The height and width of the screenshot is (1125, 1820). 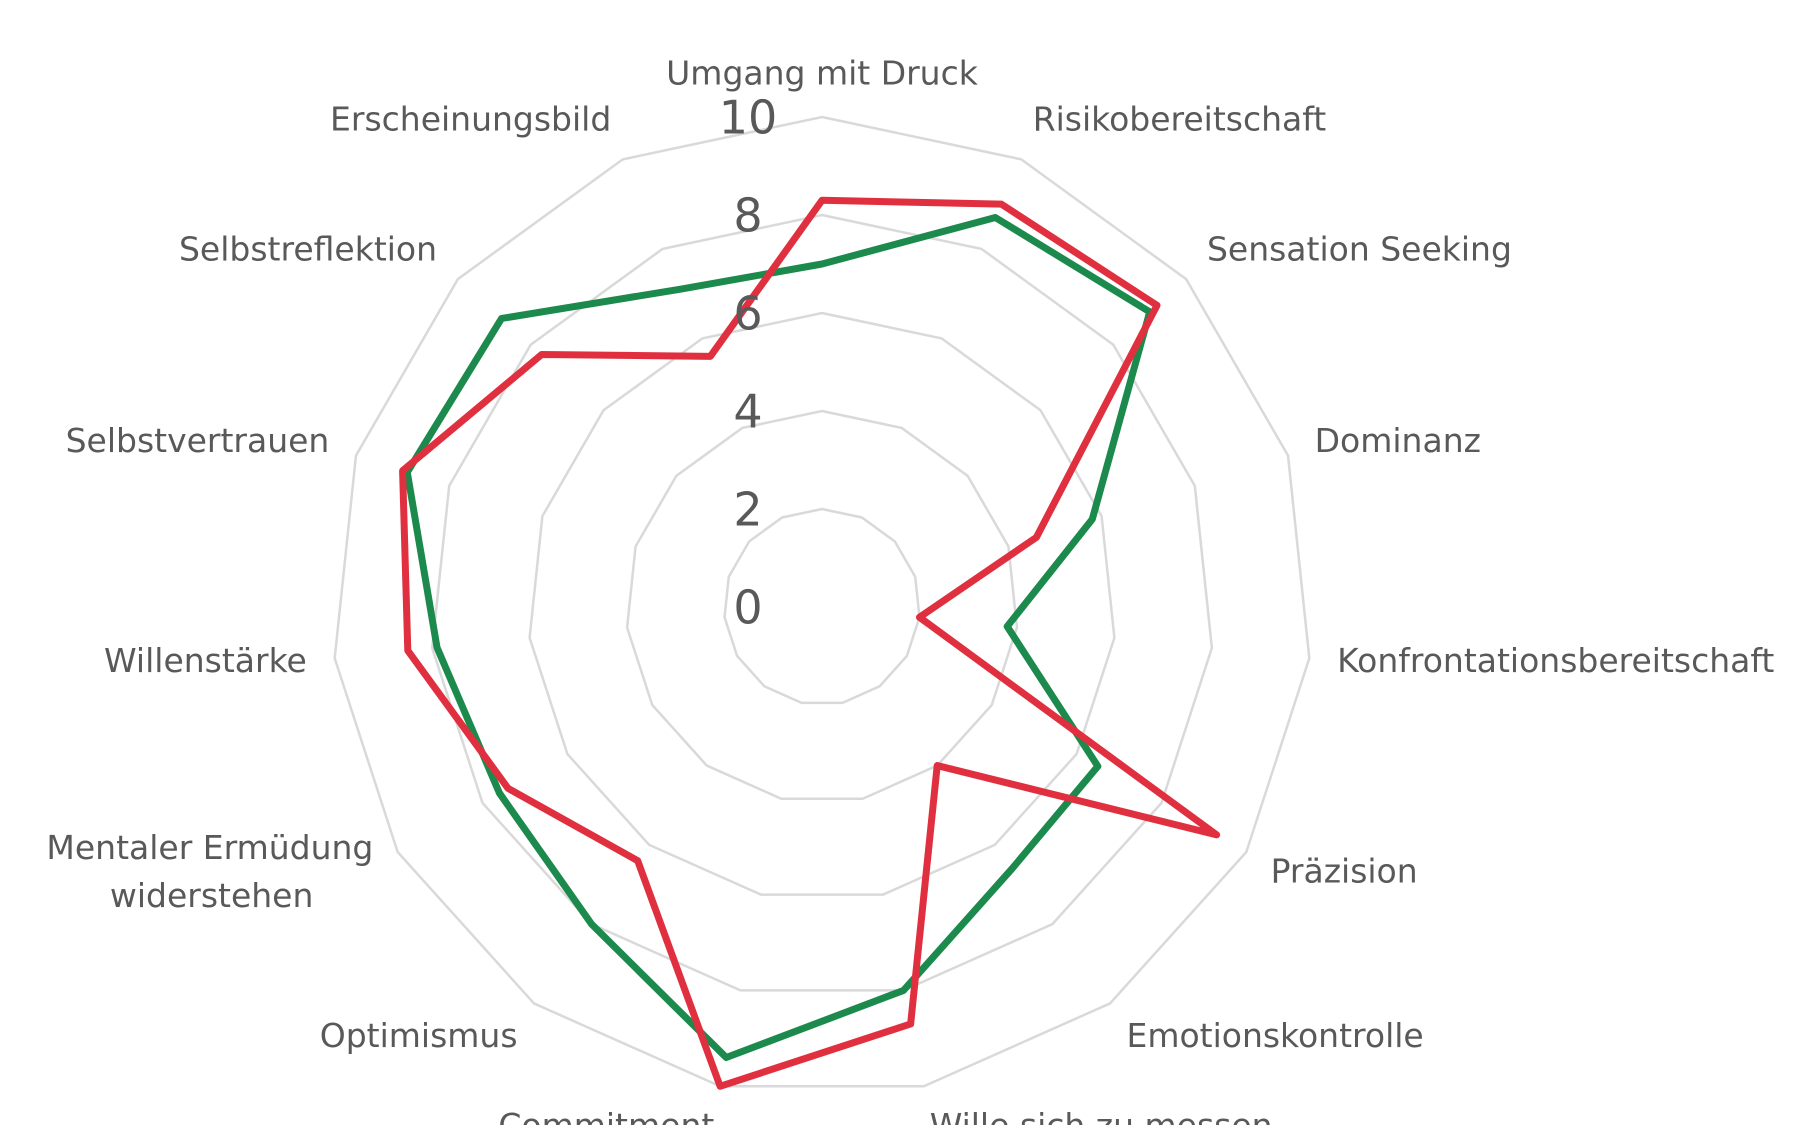 I want to click on category-label: Umgang mit Druck, so click(x=822, y=73).